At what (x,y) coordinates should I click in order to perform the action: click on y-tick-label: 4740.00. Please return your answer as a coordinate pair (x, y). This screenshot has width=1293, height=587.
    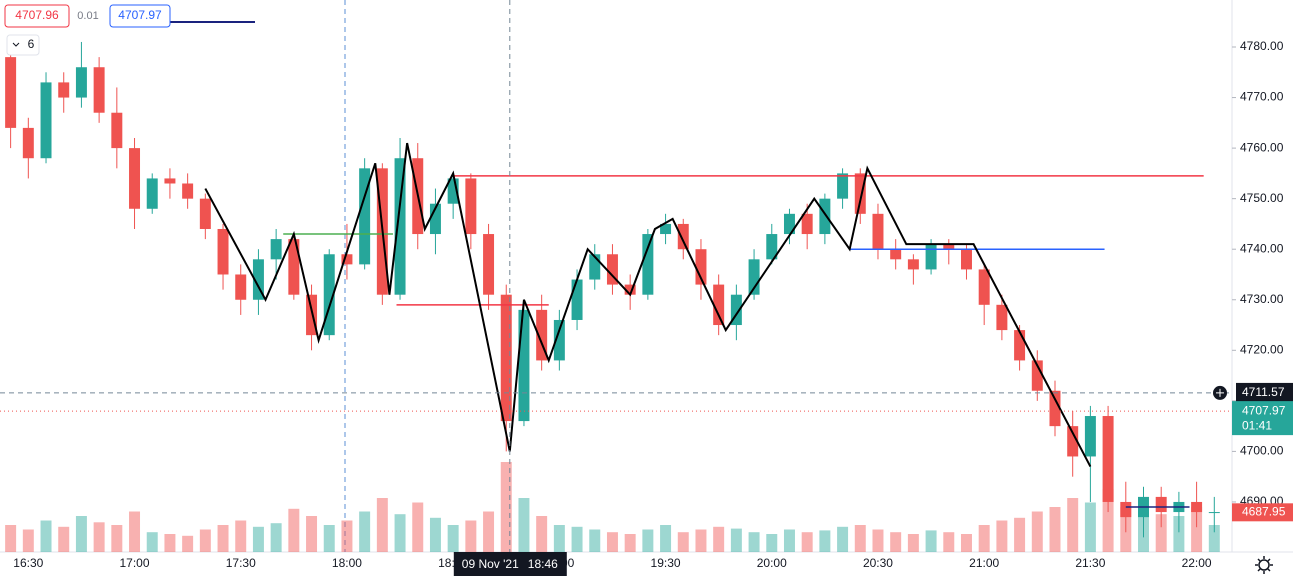
    Looking at the image, I should click on (1262, 248).